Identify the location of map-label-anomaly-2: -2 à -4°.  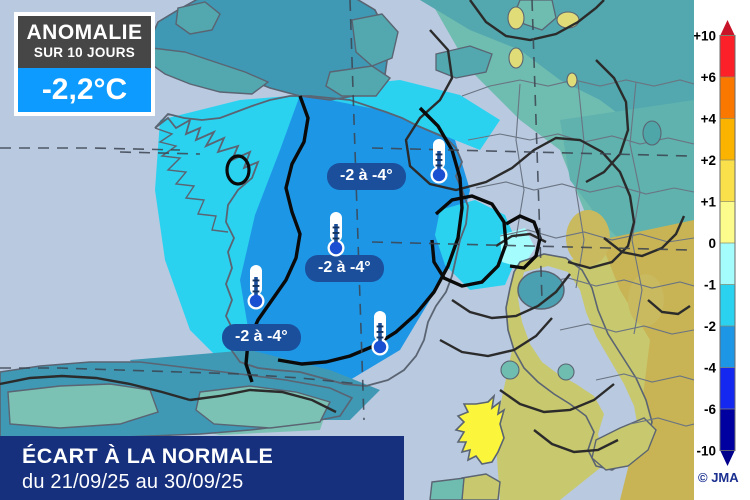
(344, 268).